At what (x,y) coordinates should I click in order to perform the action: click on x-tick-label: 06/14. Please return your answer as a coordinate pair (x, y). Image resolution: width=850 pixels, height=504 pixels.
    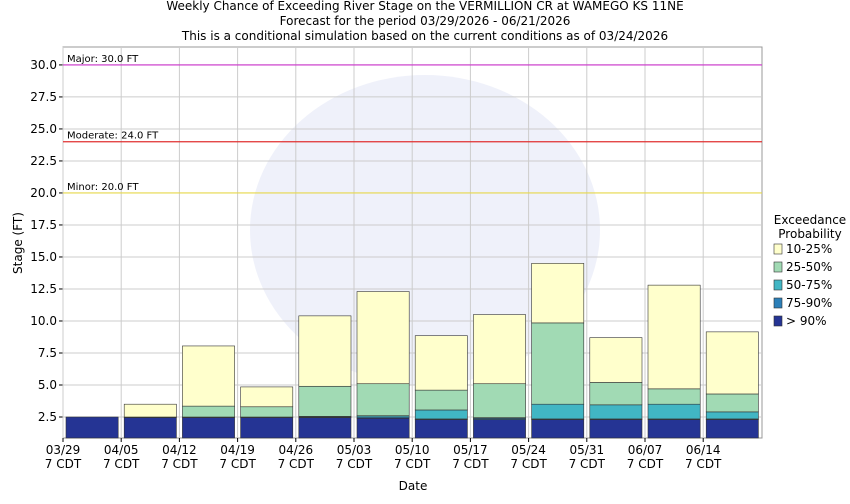
    Looking at the image, I should click on (703, 450).